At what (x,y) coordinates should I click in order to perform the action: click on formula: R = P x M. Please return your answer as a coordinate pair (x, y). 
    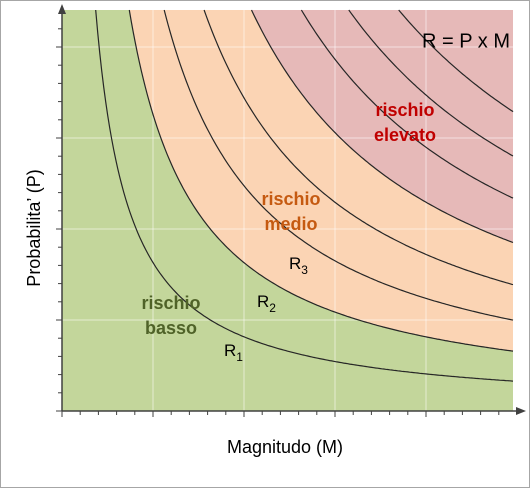
    Looking at the image, I should click on (466, 41).